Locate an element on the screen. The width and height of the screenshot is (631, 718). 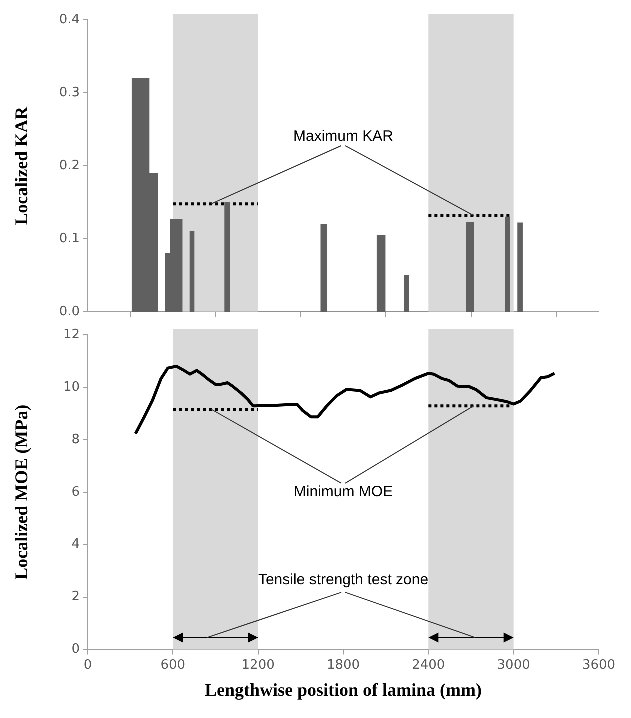
y-tick-label: 0.1 is located at coordinates (69, 239).